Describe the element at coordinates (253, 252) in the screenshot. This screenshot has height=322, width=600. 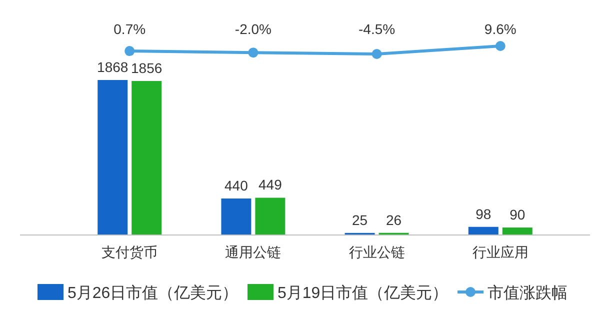
I see `x-tick-label: 通用公链` at that location.